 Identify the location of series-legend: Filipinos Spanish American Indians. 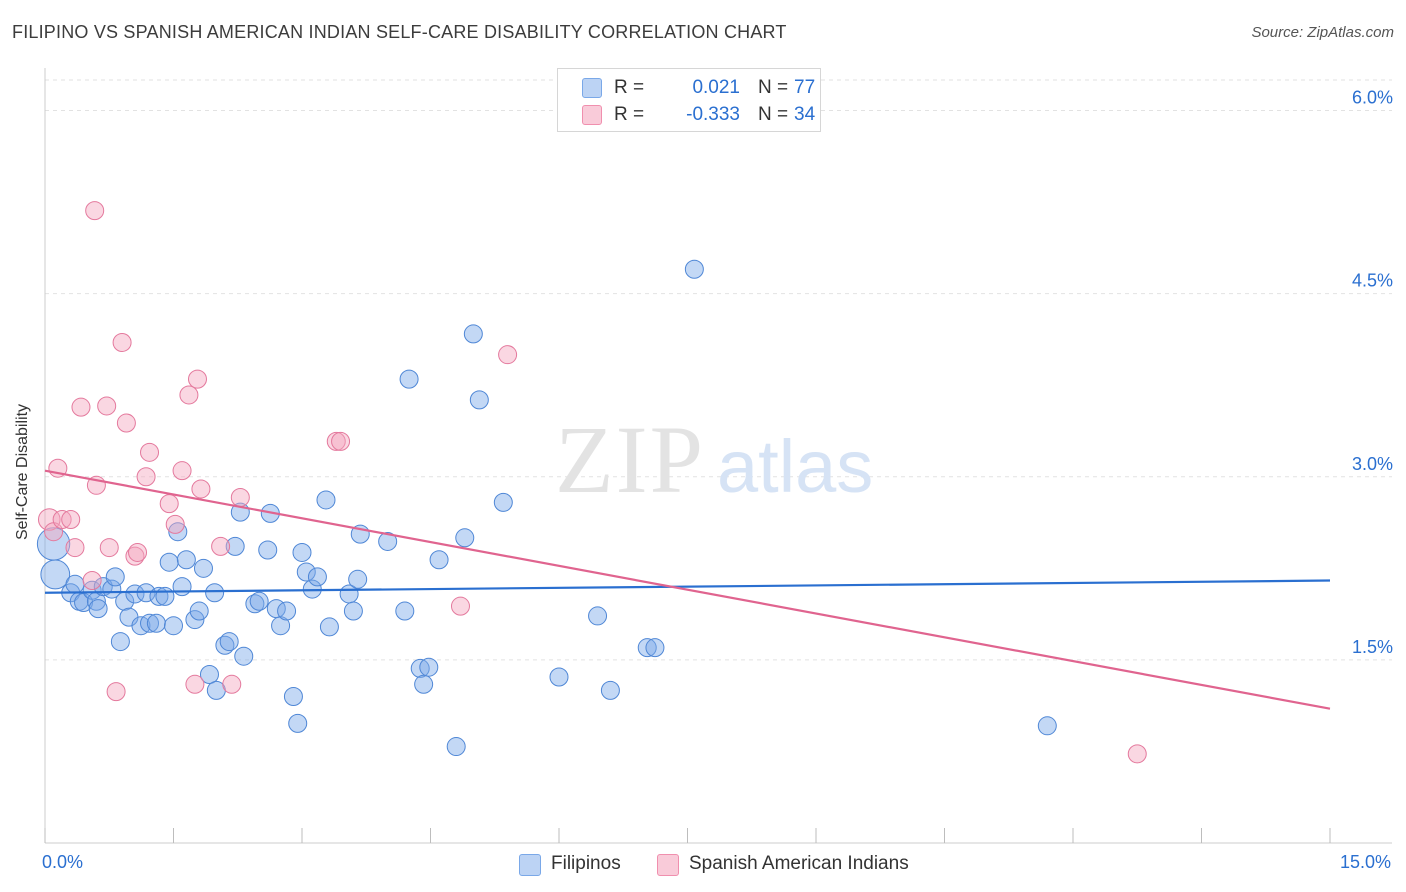
(703, 865).